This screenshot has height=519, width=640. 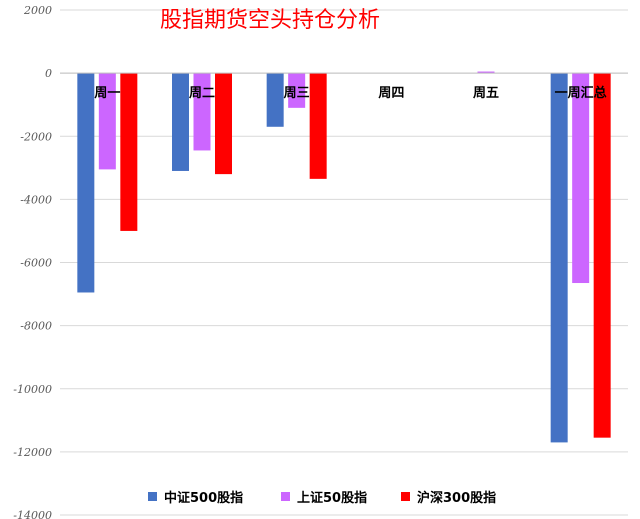 What do you see at coordinates (581, 93) in the screenshot?
I see `x-category-label: 一周汇总` at bounding box center [581, 93].